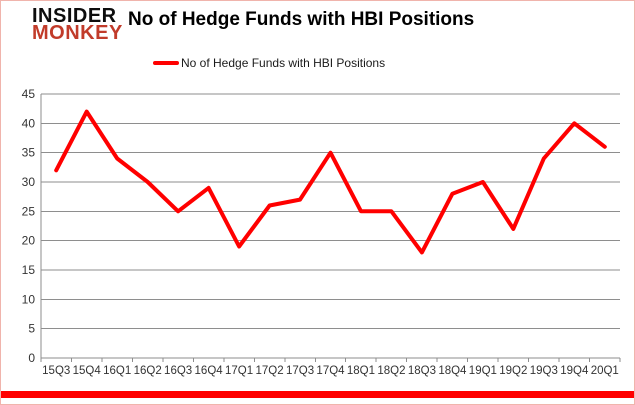 Image resolution: width=635 pixels, height=405 pixels. I want to click on x-axis-label: 18Q2, so click(391, 371).